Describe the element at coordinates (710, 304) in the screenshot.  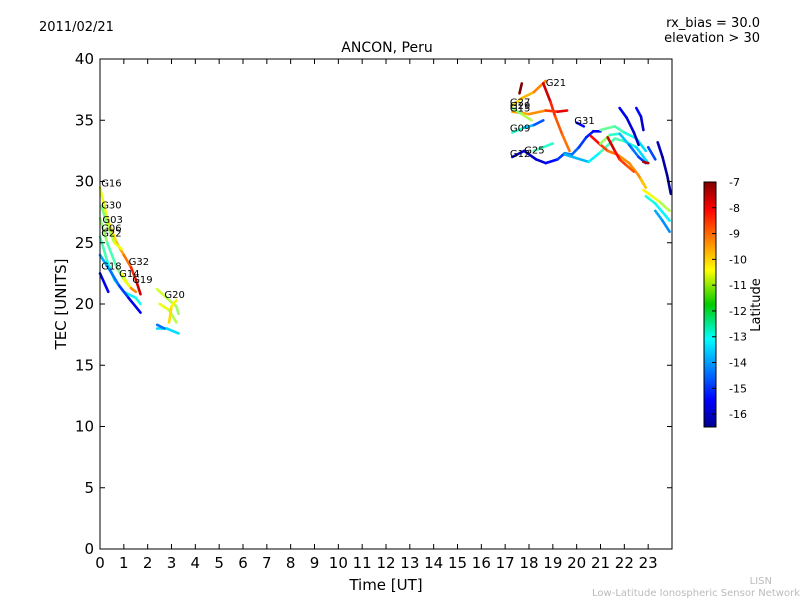
I see `colorbar-gradient` at that location.